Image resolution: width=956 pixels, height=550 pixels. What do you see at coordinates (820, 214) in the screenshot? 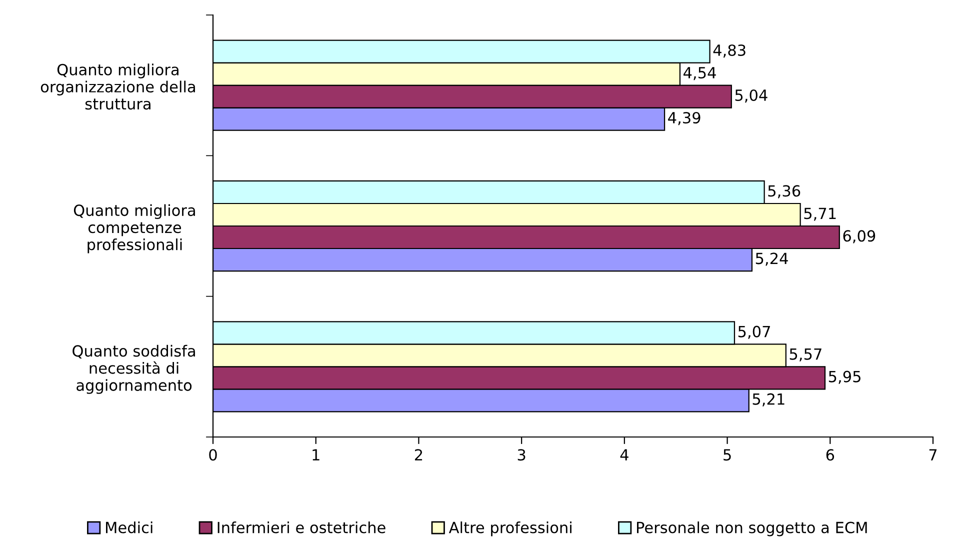
I see `data-label: 5,71` at bounding box center [820, 214].